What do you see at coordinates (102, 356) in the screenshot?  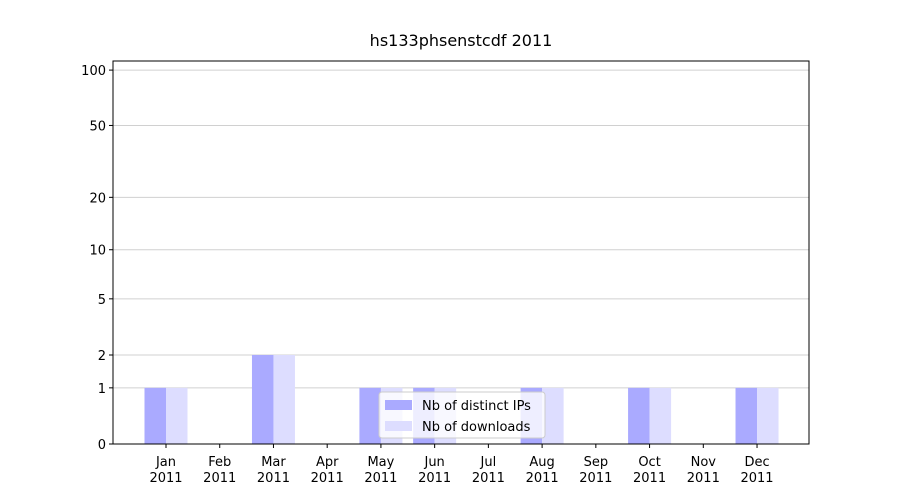 I see `y-tick-label: 2` at bounding box center [102, 356].